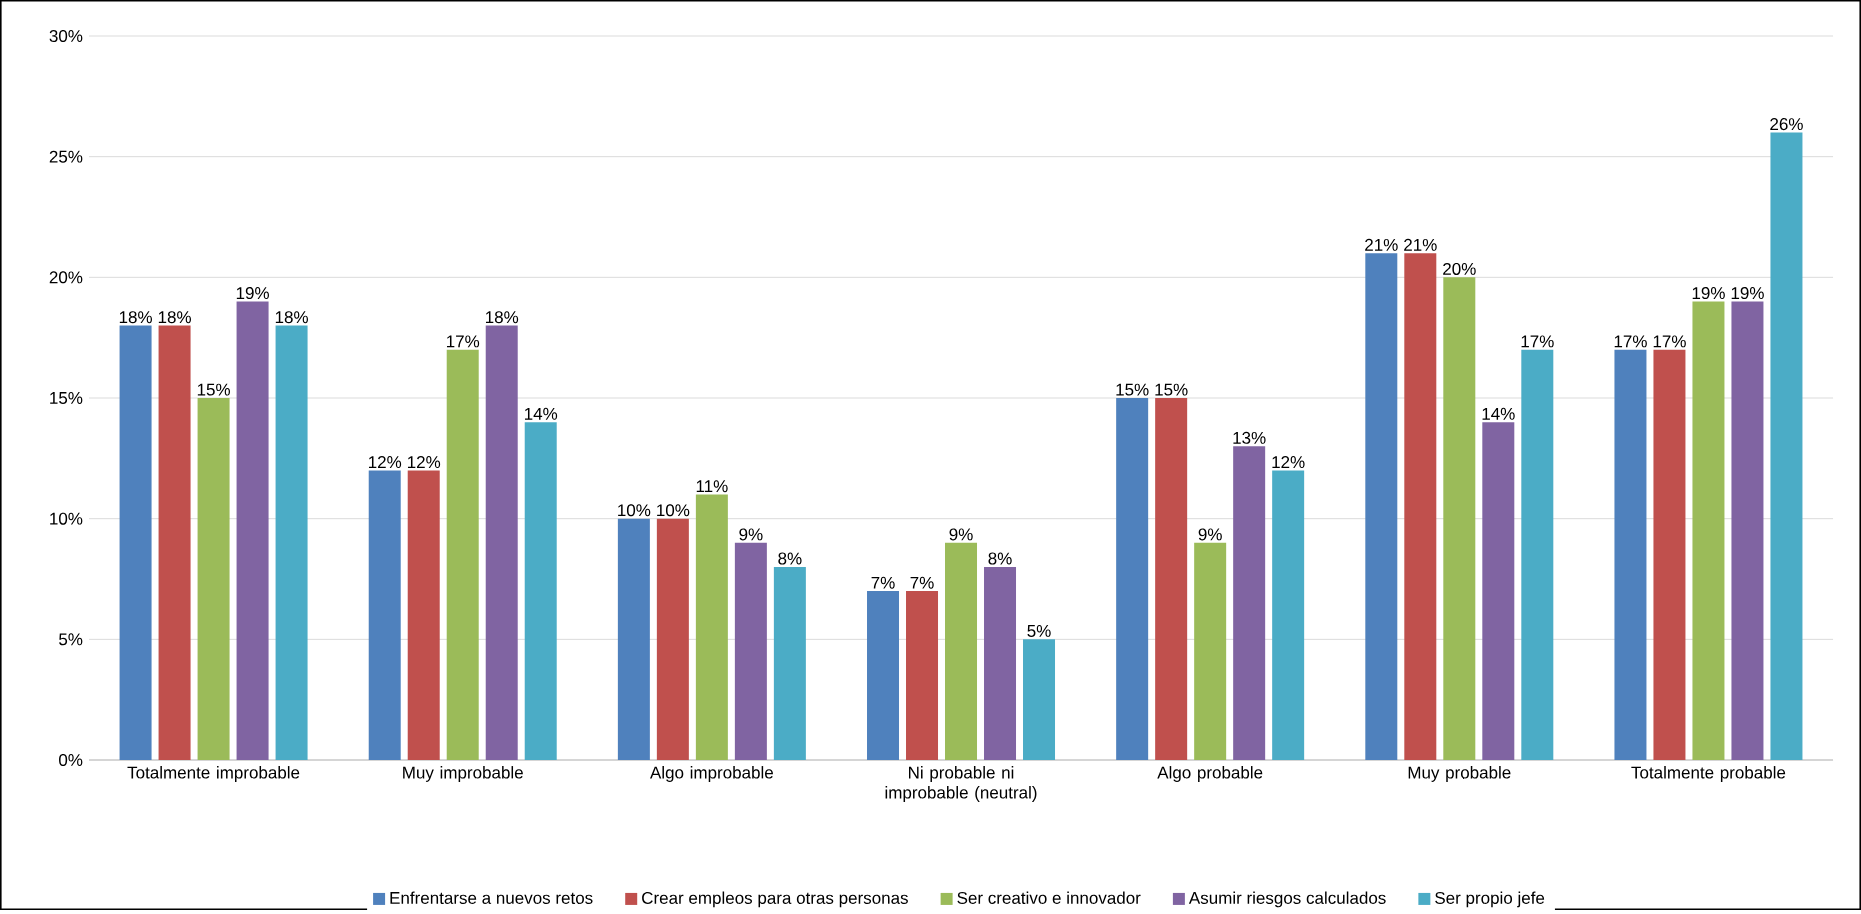 The height and width of the screenshot is (914, 1861). What do you see at coordinates (1708, 773) in the screenshot?
I see `x-tick-label: Totalmente probable` at bounding box center [1708, 773].